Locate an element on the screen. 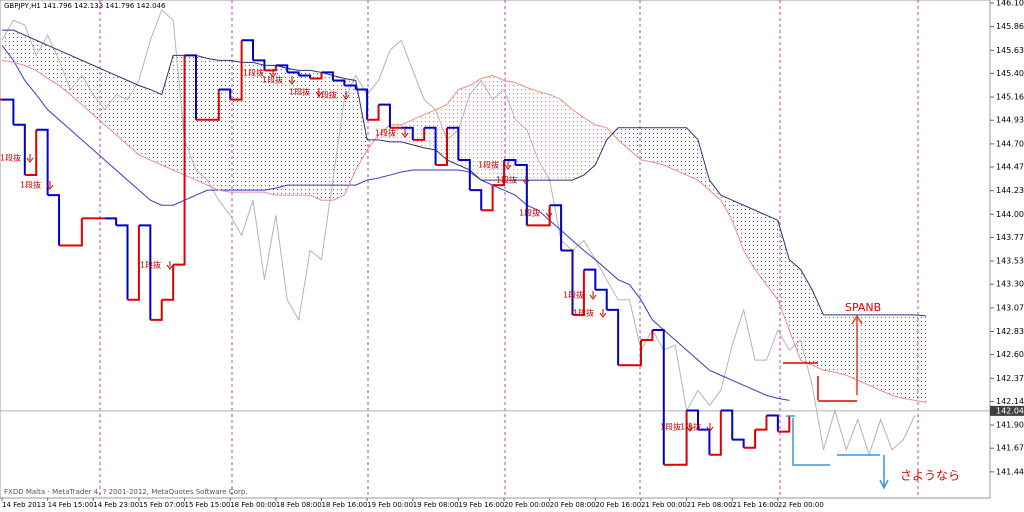 The image size is (1024, 512). down-arrow is located at coordinates (884, 472).